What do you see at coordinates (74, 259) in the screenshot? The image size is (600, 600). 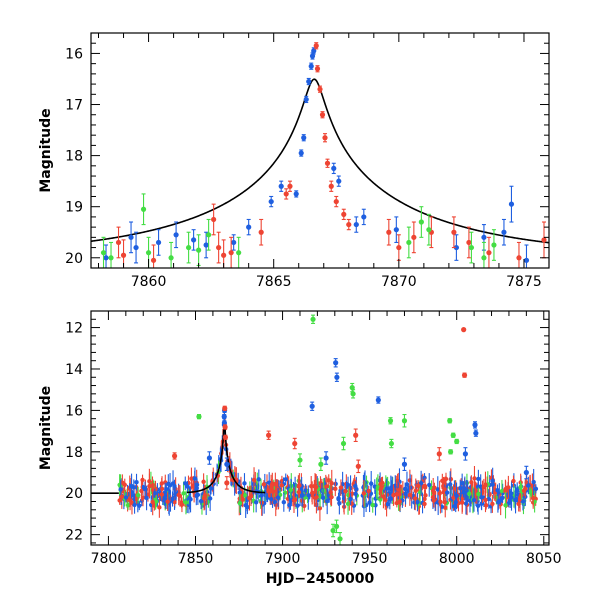 I see `y-tick-label: 20` at bounding box center [74, 259].